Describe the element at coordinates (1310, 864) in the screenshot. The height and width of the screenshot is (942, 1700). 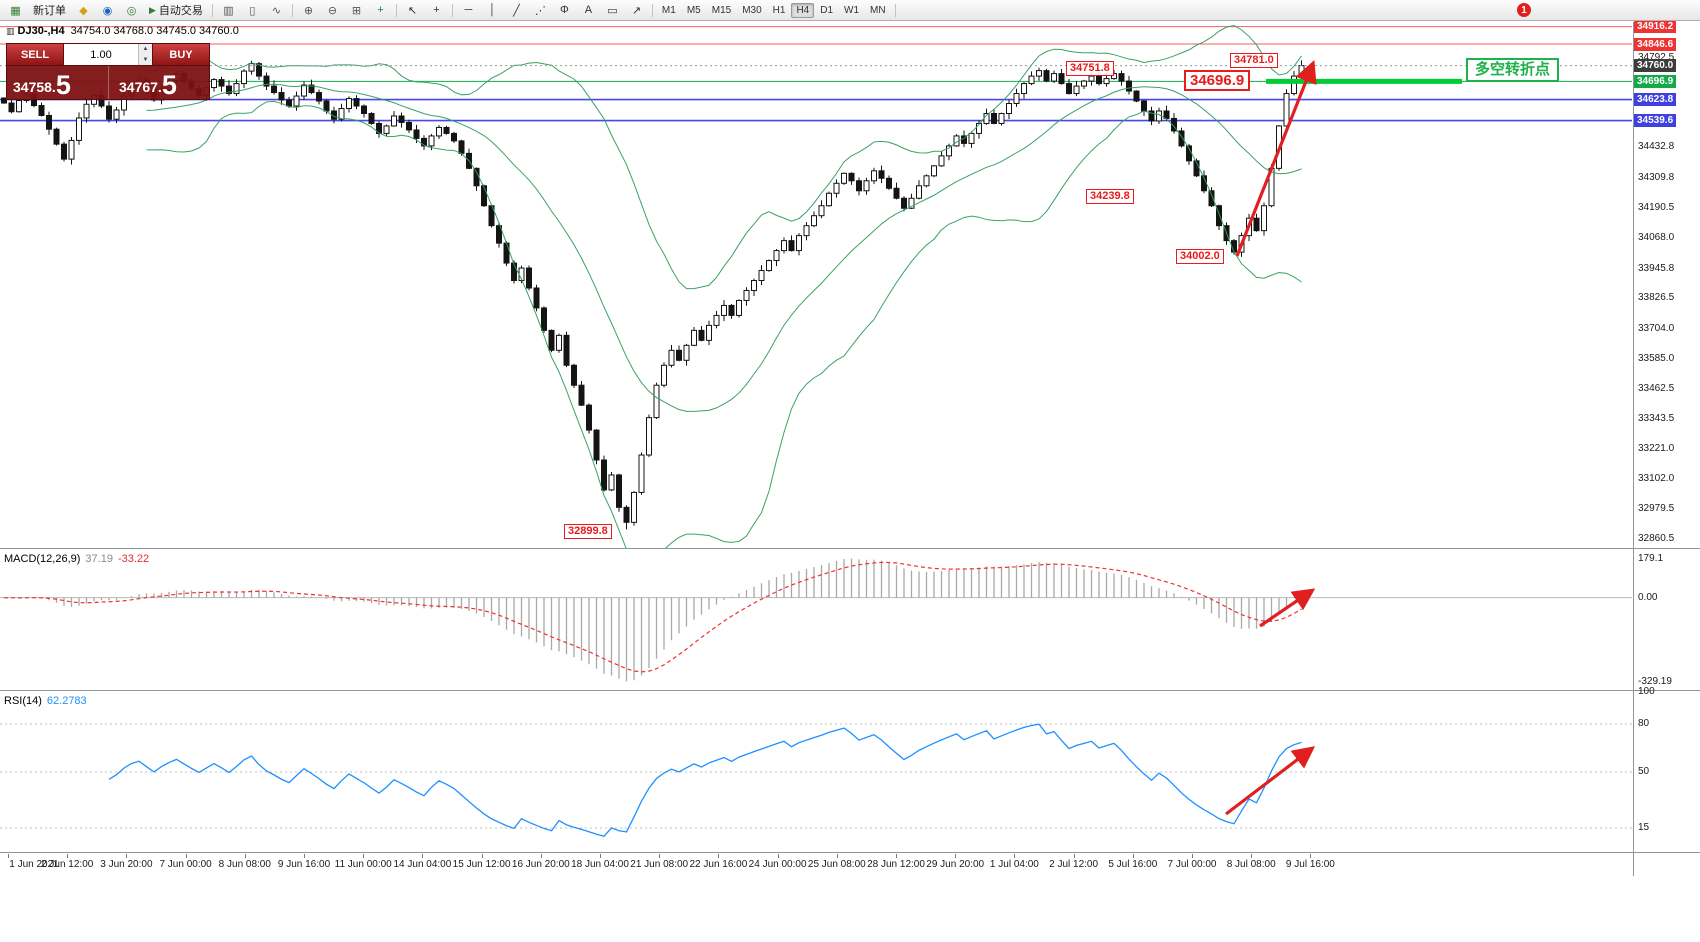
I see `time-label: 9 Jul 16:00` at that location.